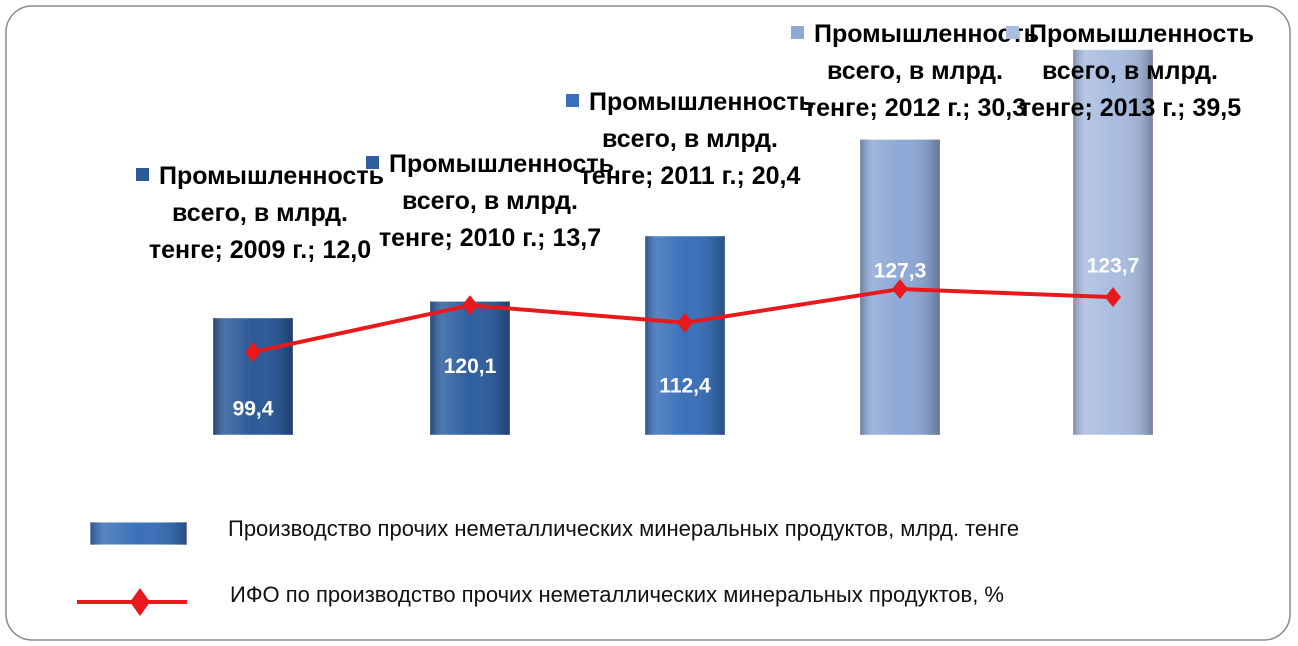 The width and height of the screenshot is (1298, 646). Describe the element at coordinates (1002, 108) in the screenshot. I see `label-value: 30,3` at that location.